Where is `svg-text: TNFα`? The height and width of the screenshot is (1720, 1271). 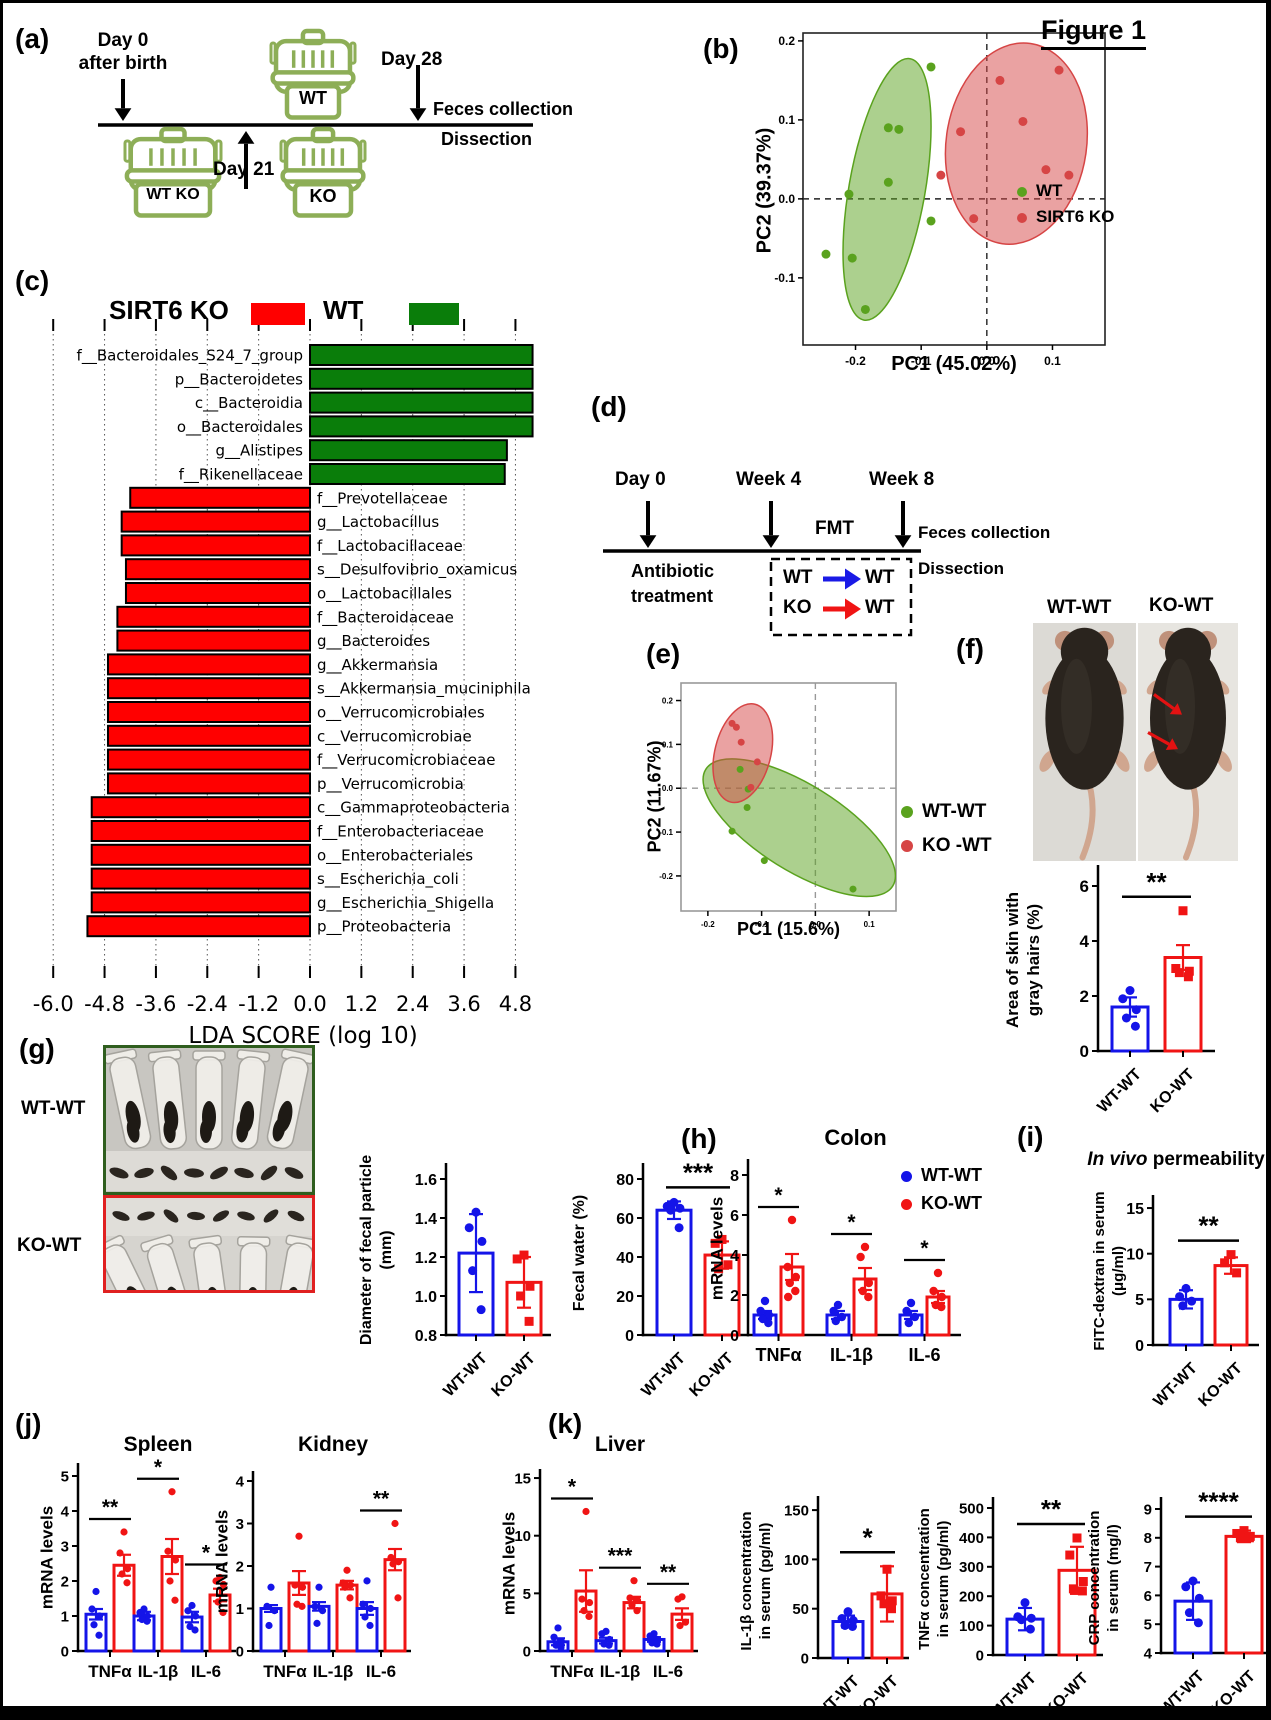 svg-text: TNFα is located at coordinates (285, 1671).